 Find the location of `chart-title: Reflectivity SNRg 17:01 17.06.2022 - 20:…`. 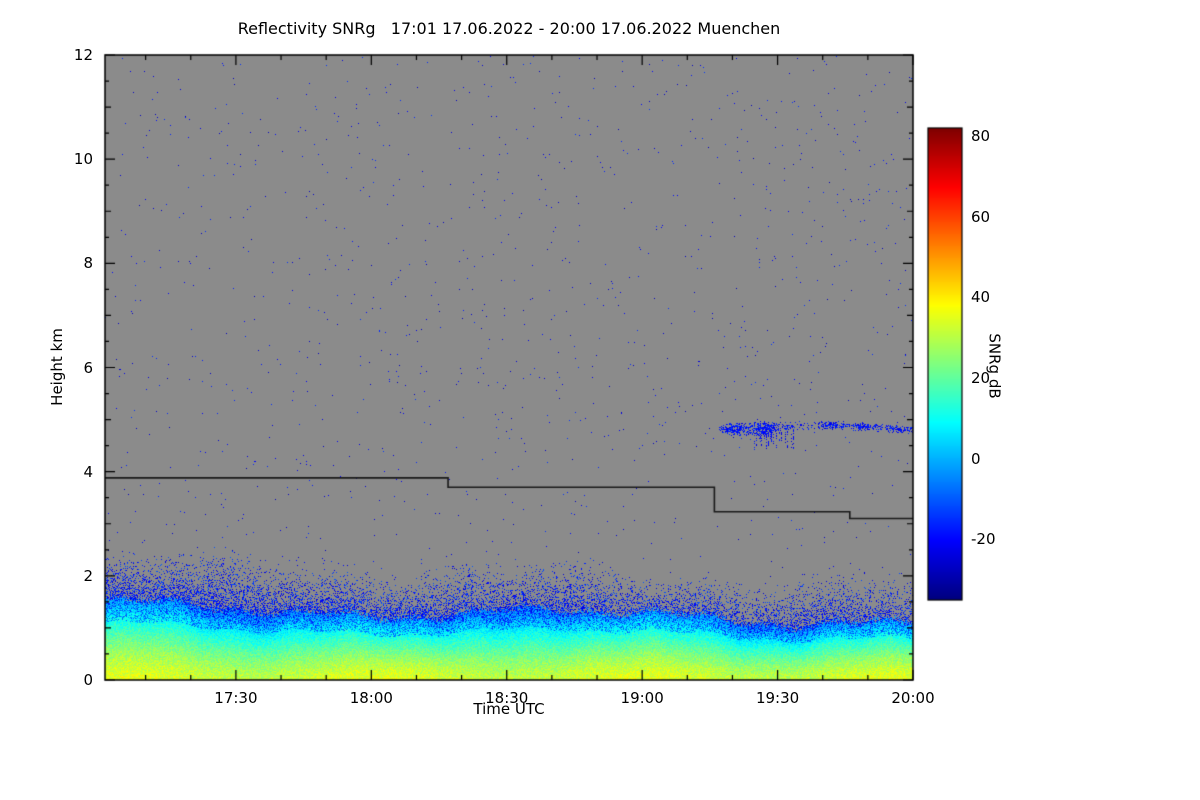

chart-title: Reflectivity SNRg 17:01 17.06.2022 - 20:… is located at coordinates (509, 28).